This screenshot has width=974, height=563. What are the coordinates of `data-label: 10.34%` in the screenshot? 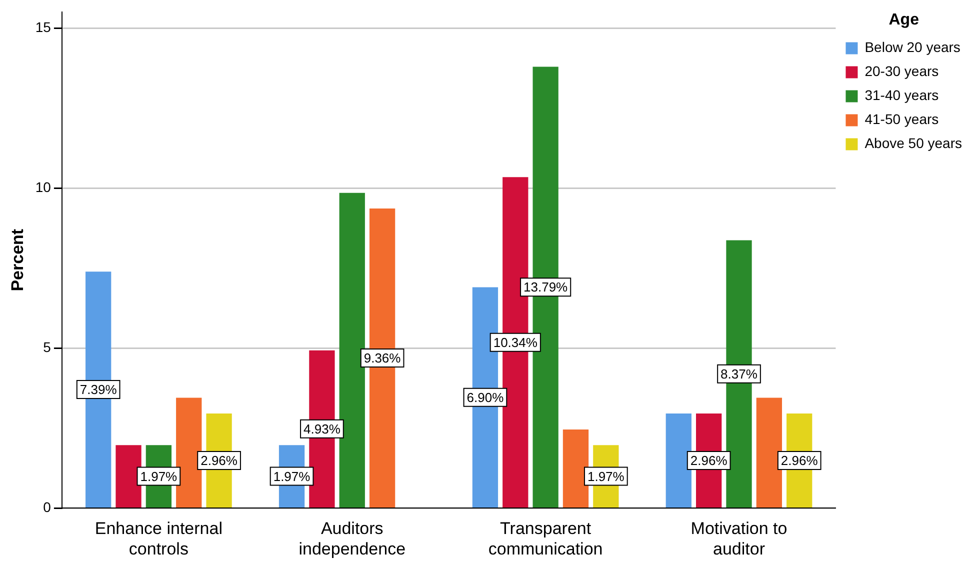 It's located at (515, 342).